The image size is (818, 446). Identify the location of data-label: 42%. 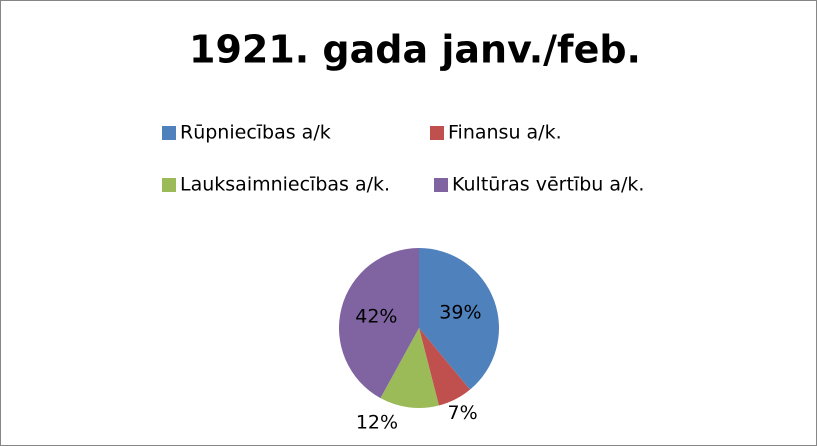
(376, 317).